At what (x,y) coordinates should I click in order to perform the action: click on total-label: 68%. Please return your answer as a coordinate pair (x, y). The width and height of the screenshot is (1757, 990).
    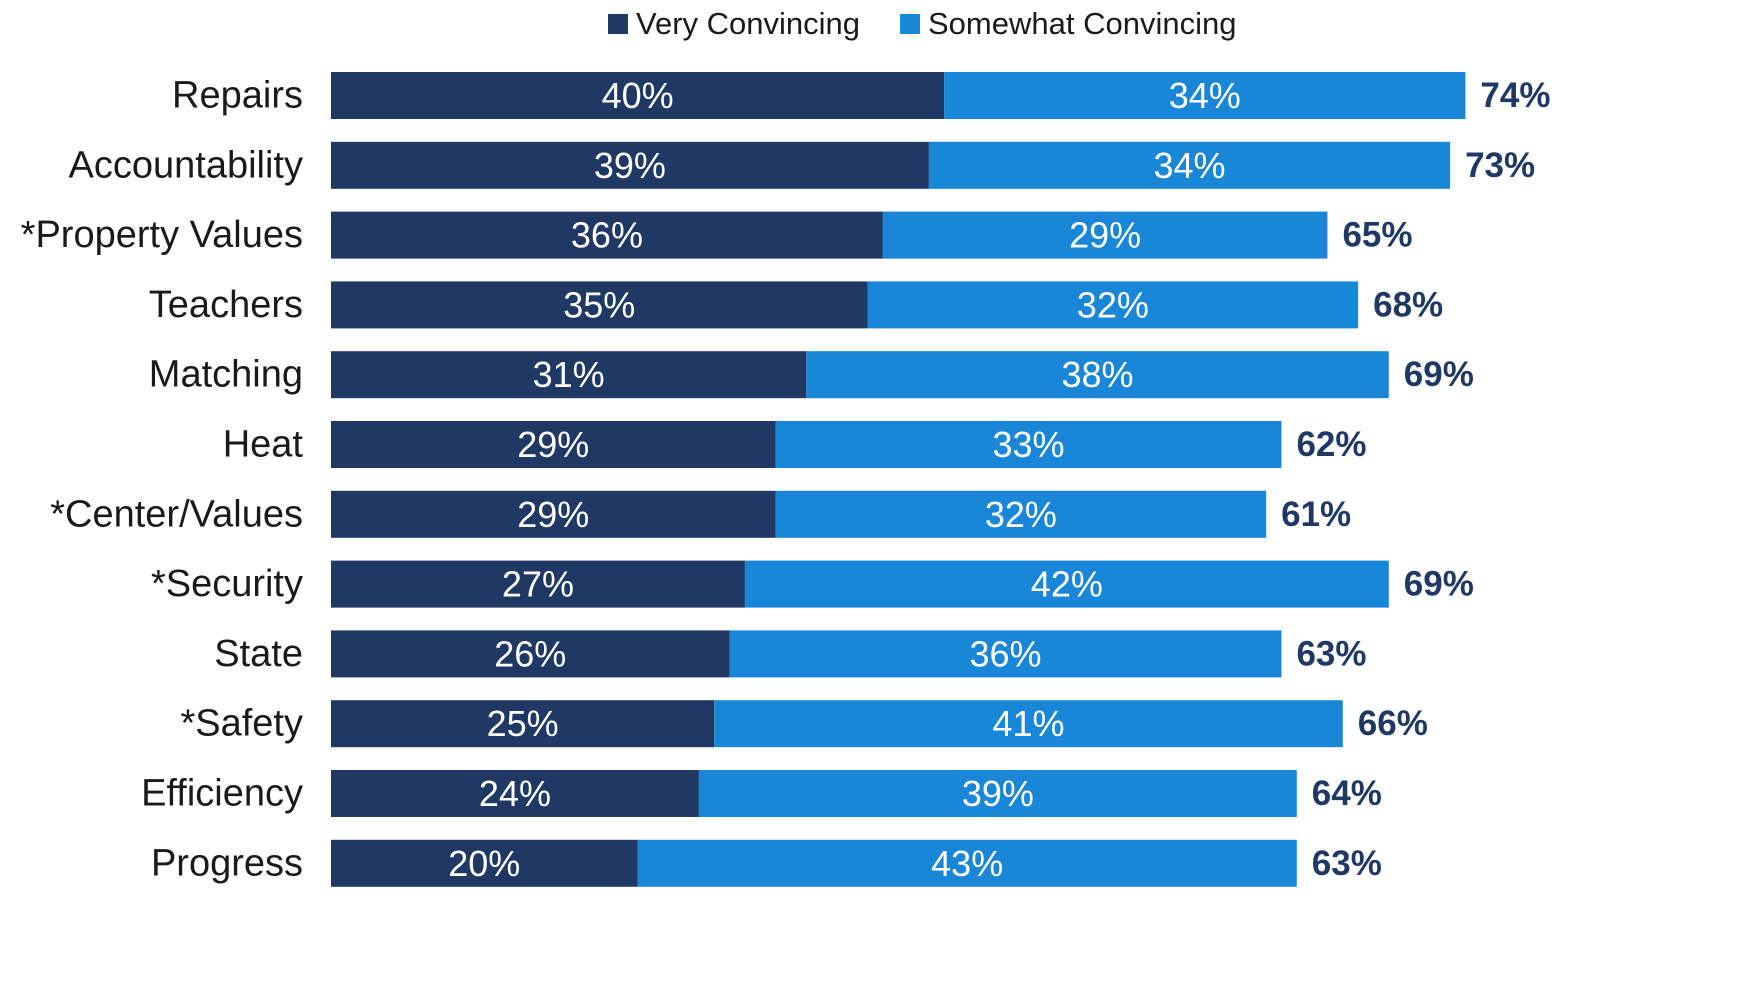
    Looking at the image, I should click on (1408, 304).